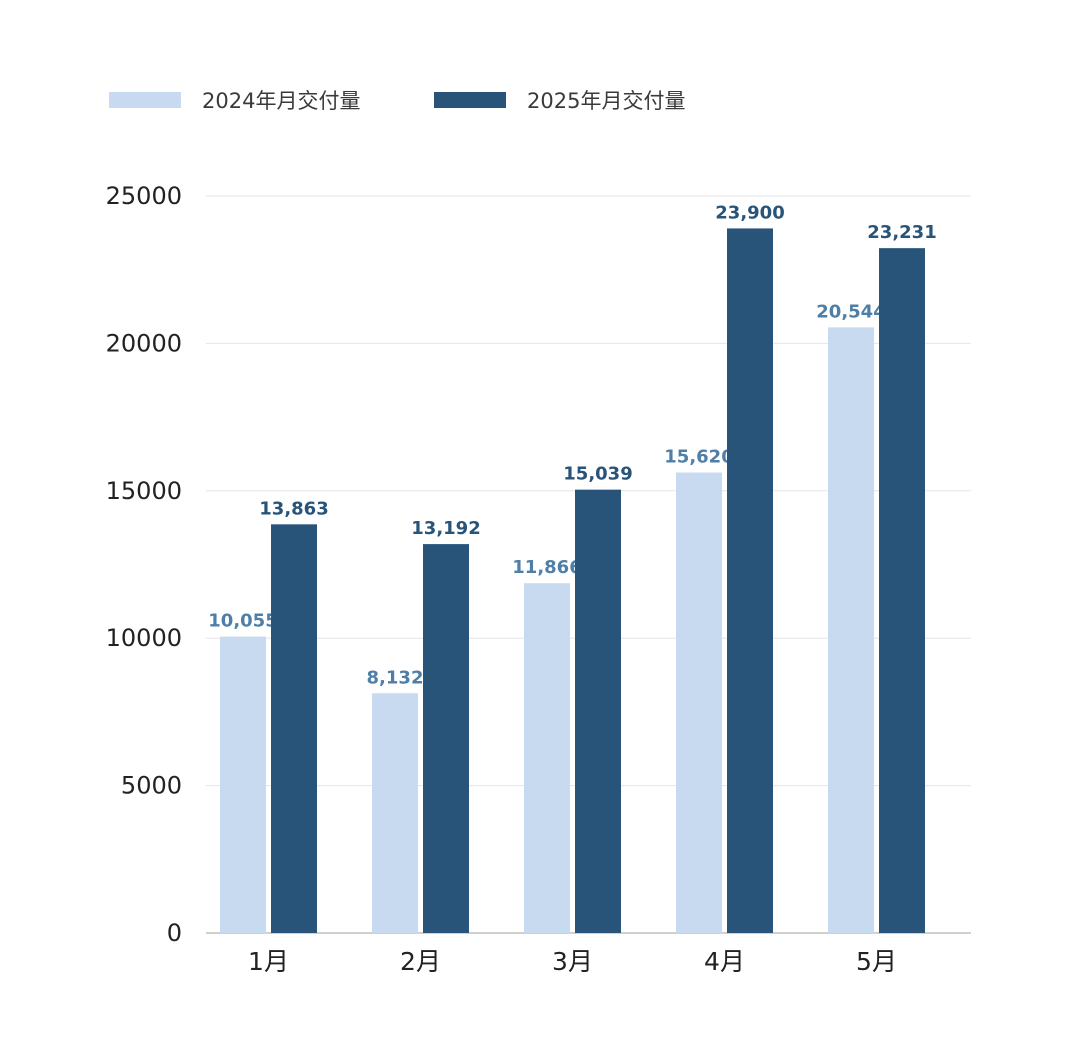  Describe the element at coordinates (445, 528) in the screenshot. I see `data-label: 13,192` at that location.